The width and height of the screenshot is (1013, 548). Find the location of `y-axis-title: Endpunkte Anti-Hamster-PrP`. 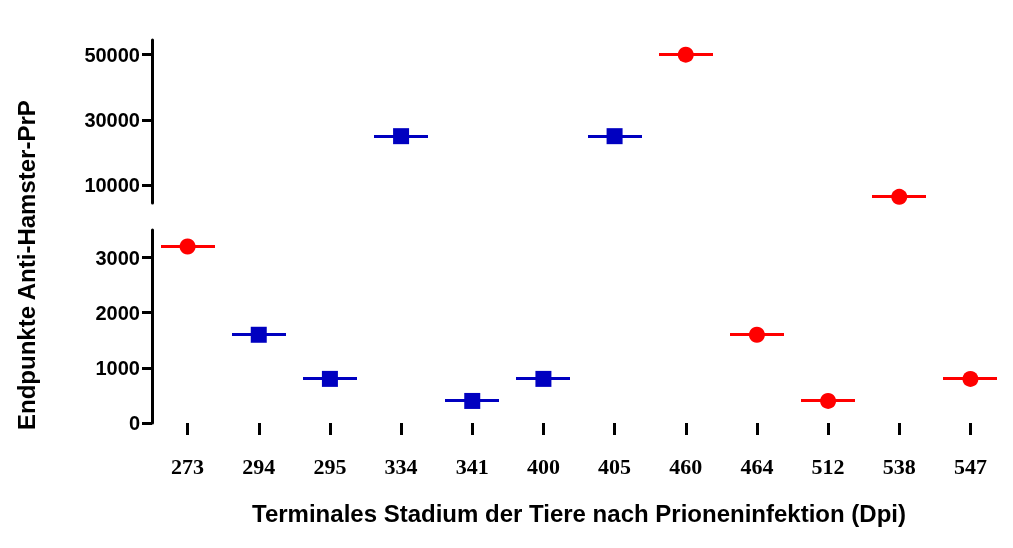

y-axis-title: Endpunkte Anti-Hamster-PrP is located at coordinates (26, 265).